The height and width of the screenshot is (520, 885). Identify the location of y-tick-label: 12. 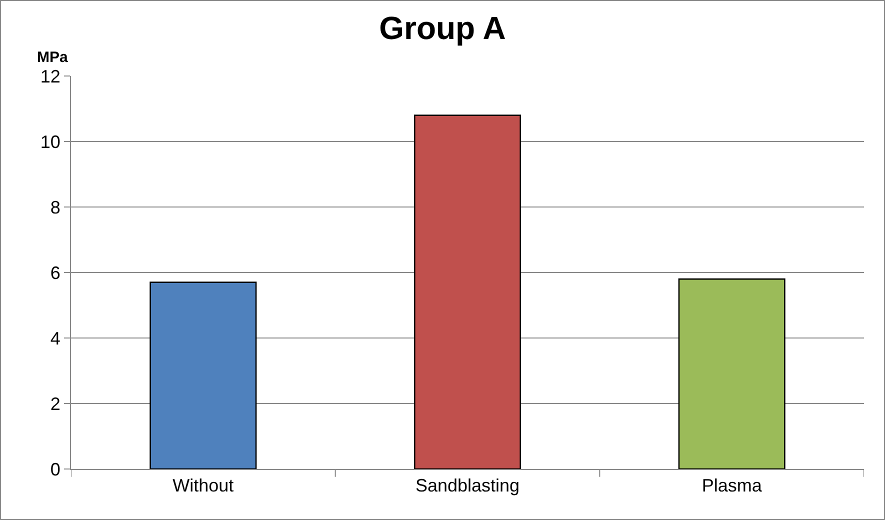
(50, 76).